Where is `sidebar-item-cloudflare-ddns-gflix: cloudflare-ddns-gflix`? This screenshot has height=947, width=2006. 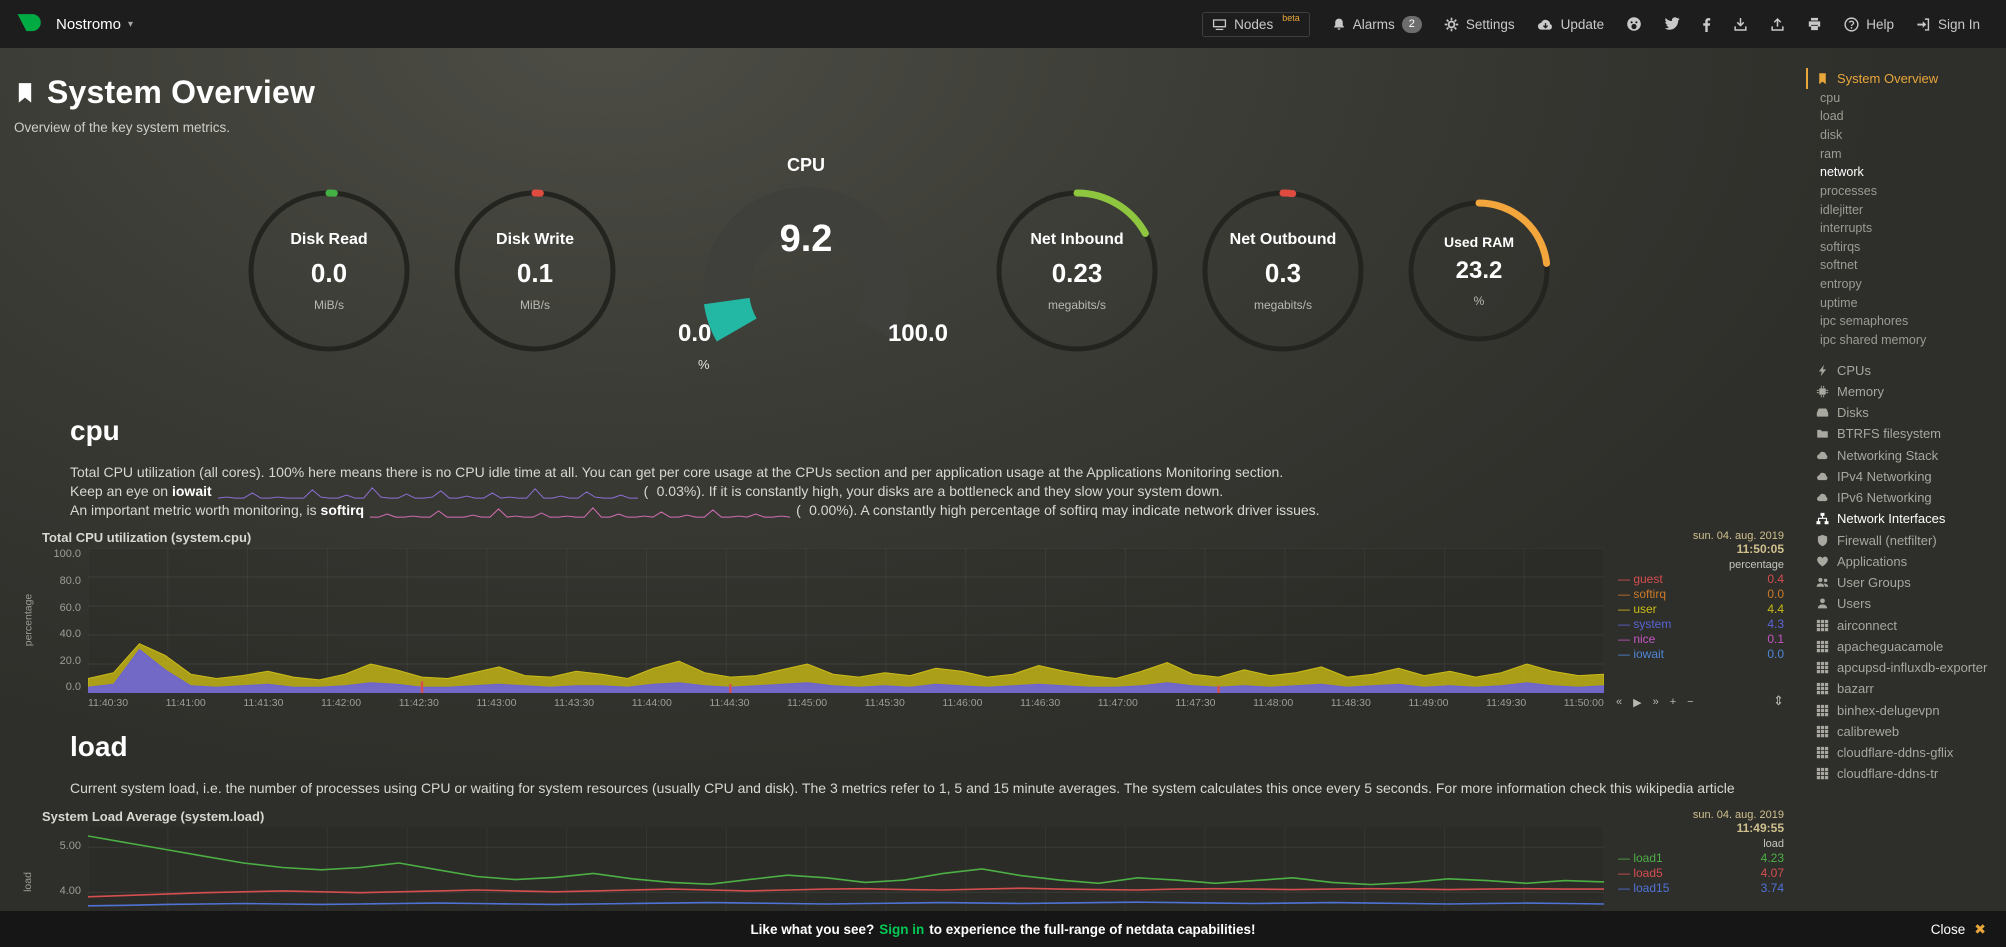
sidebar-item-cloudflare-ddns-gflix: cloudflare-ddns-gflix is located at coordinates (1904, 753).